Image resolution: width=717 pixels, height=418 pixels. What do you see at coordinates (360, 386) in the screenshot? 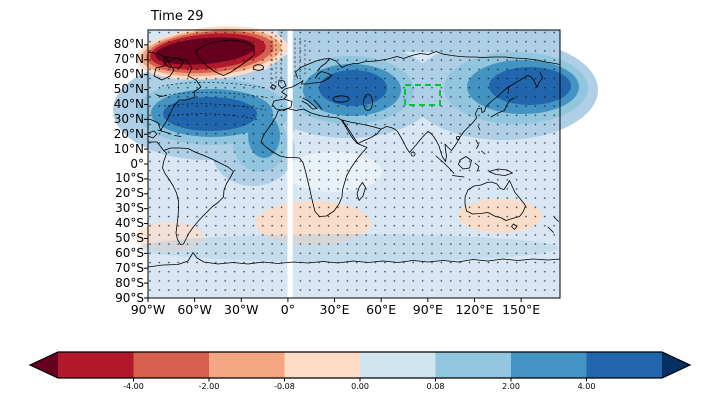
I see `colorbar-tick-label: 0.00` at bounding box center [360, 386].